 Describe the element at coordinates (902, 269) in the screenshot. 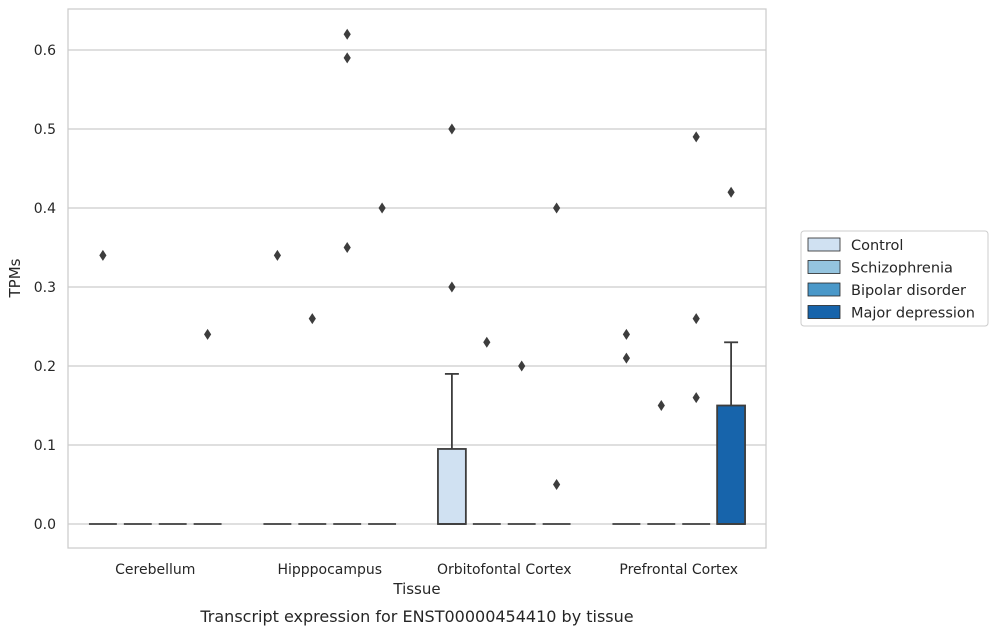

I see `legend-label: Schizophrenia` at that location.